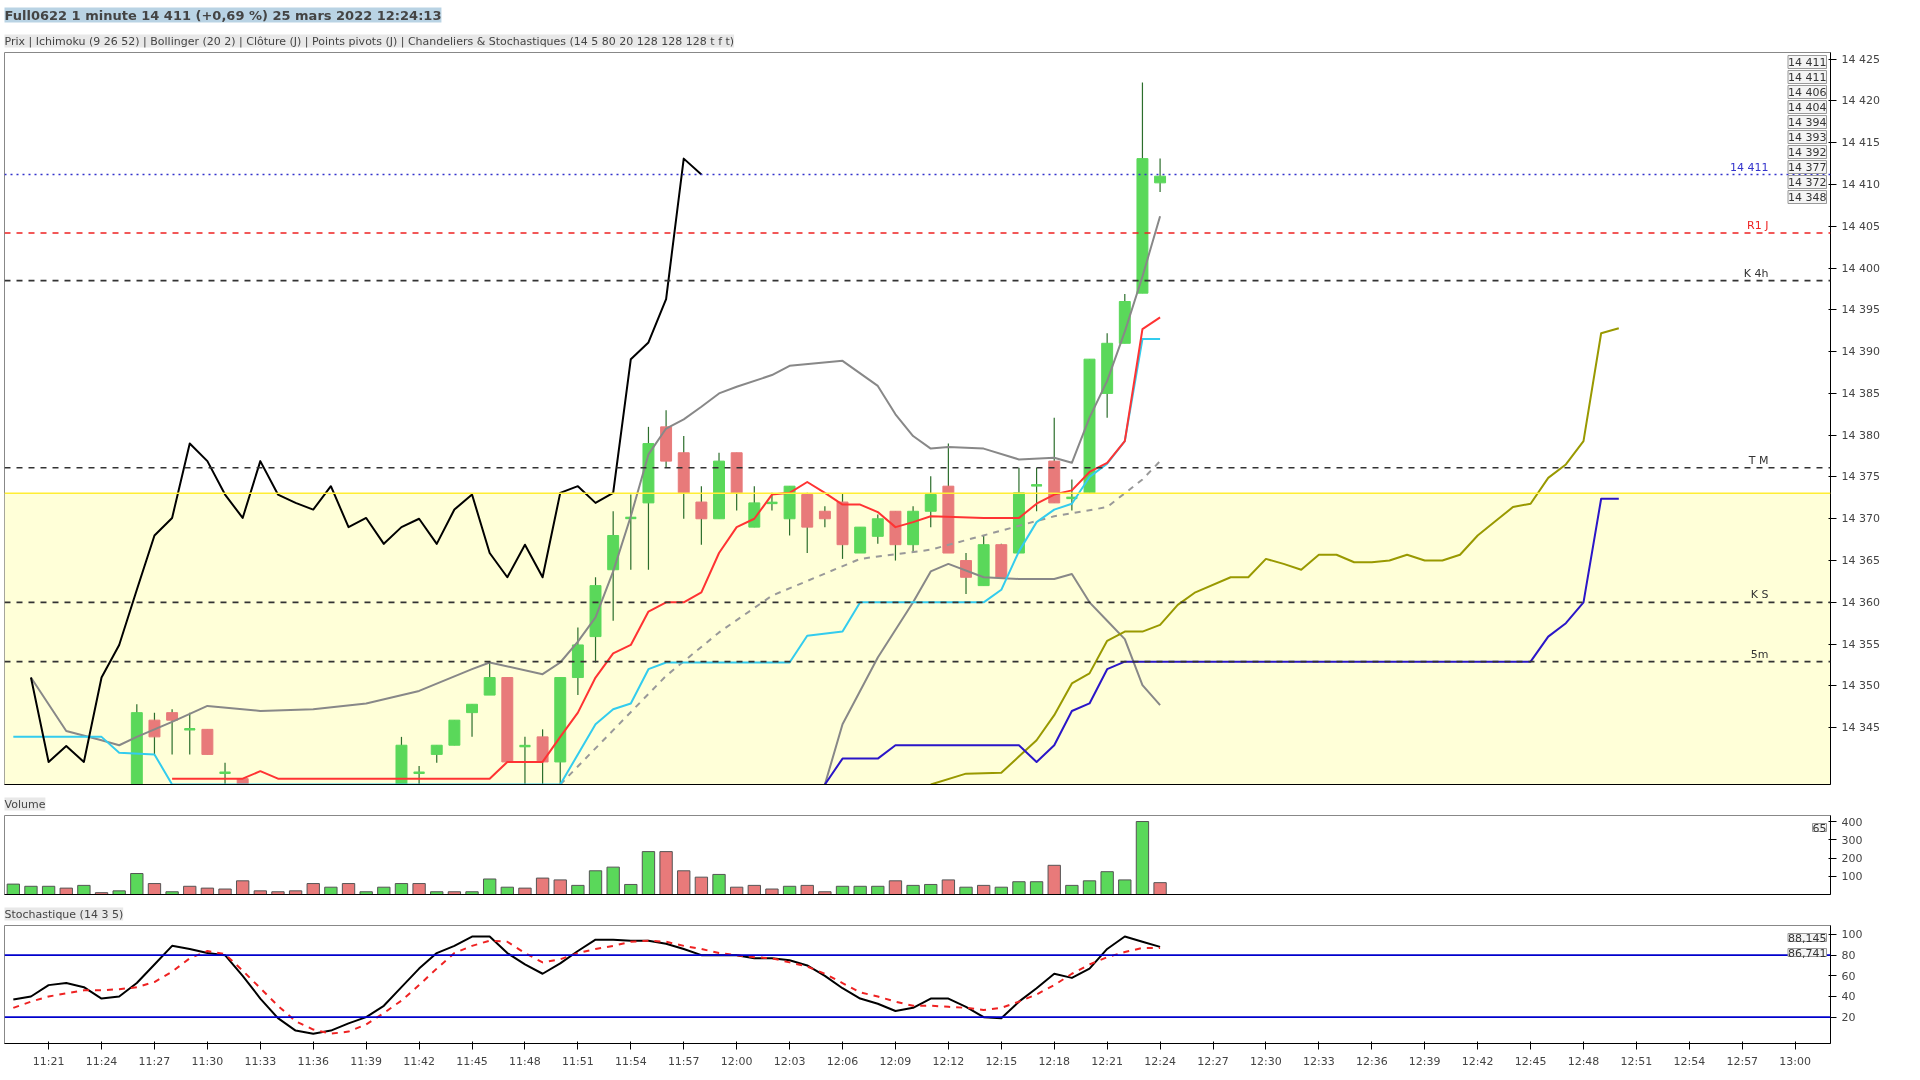 Image resolution: width=1920 pixels, height=1080 pixels. Describe the element at coordinates (895, 1061) in the screenshot. I see `x-tick-label: 12:09` at that location.